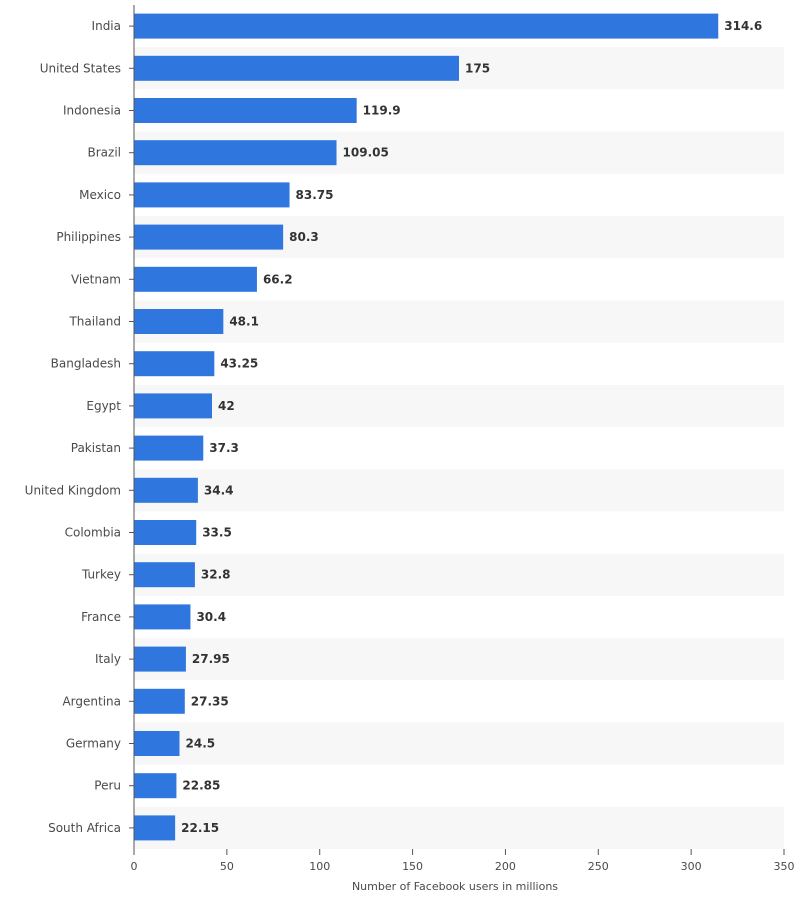 The width and height of the screenshot is (801, 906). What do you see at coordinates (245, 110) in the screenshot?
I see `bar-indonesia` at bounding box center [245, 110].